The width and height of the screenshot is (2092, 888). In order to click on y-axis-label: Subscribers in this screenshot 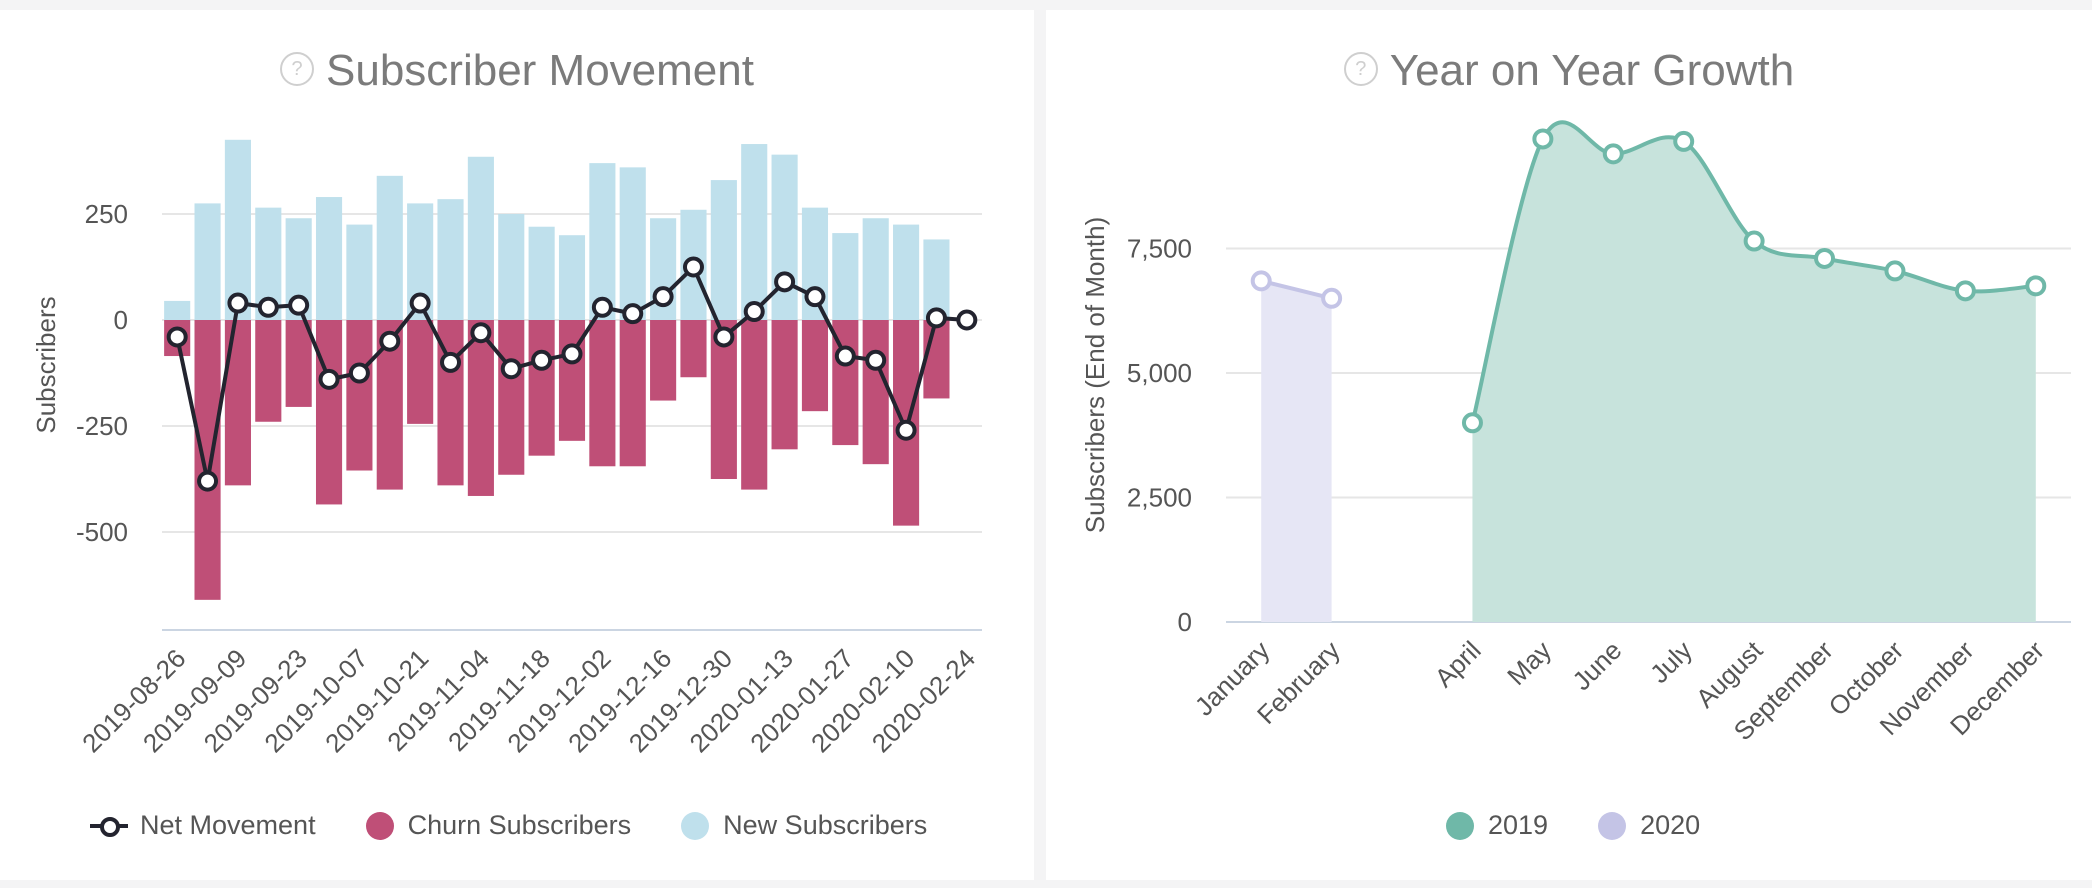, I will do `click(46, 364)`.